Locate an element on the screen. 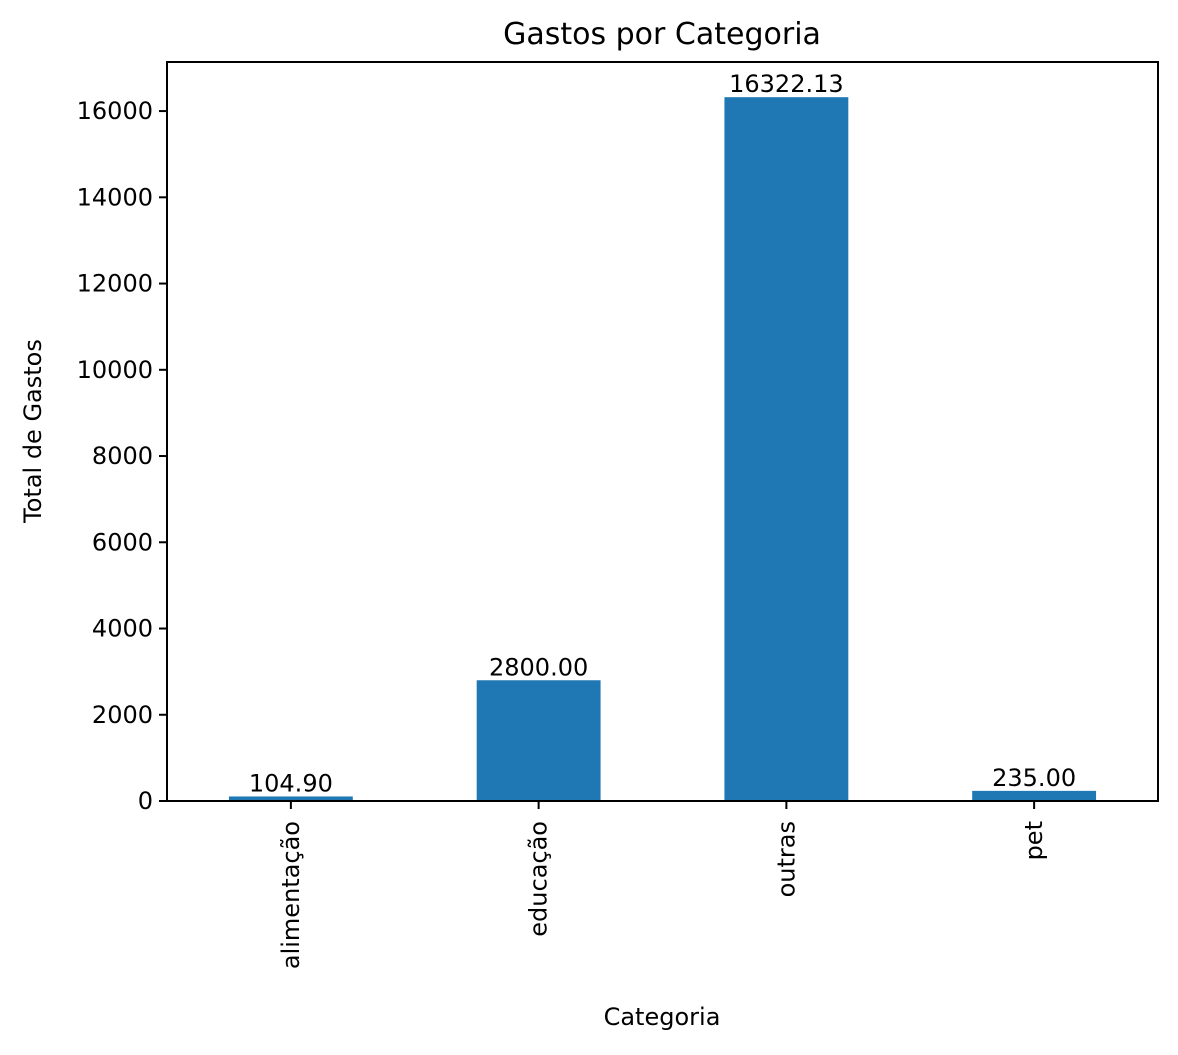  y-tick-label: 16000 is located at coordinates (115, 111).